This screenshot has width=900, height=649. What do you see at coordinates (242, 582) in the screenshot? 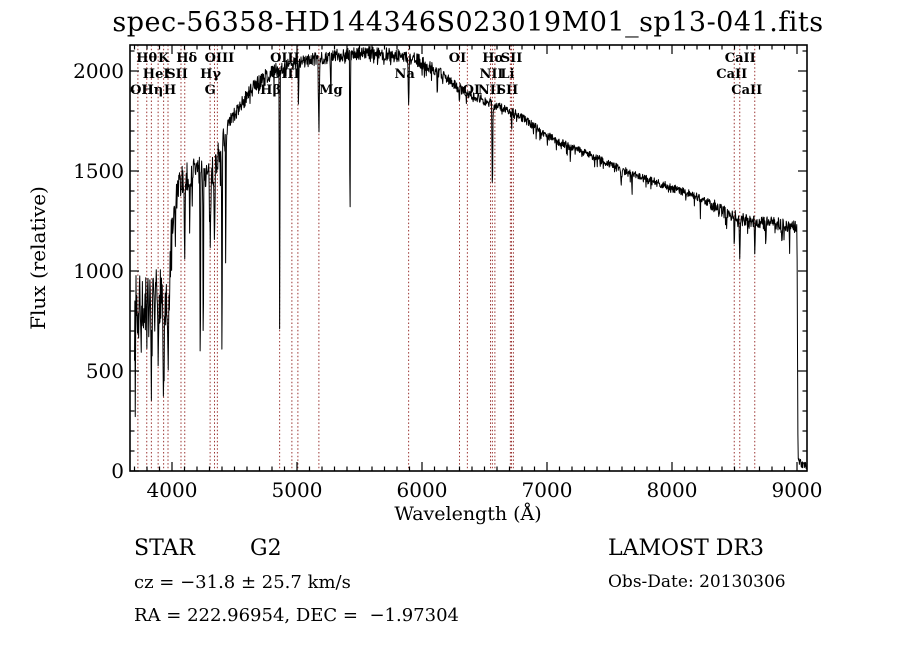
I see `cz-velocity-text: cz = −31.8 ± 25.7 km/s` at bounding box center [242, 582].